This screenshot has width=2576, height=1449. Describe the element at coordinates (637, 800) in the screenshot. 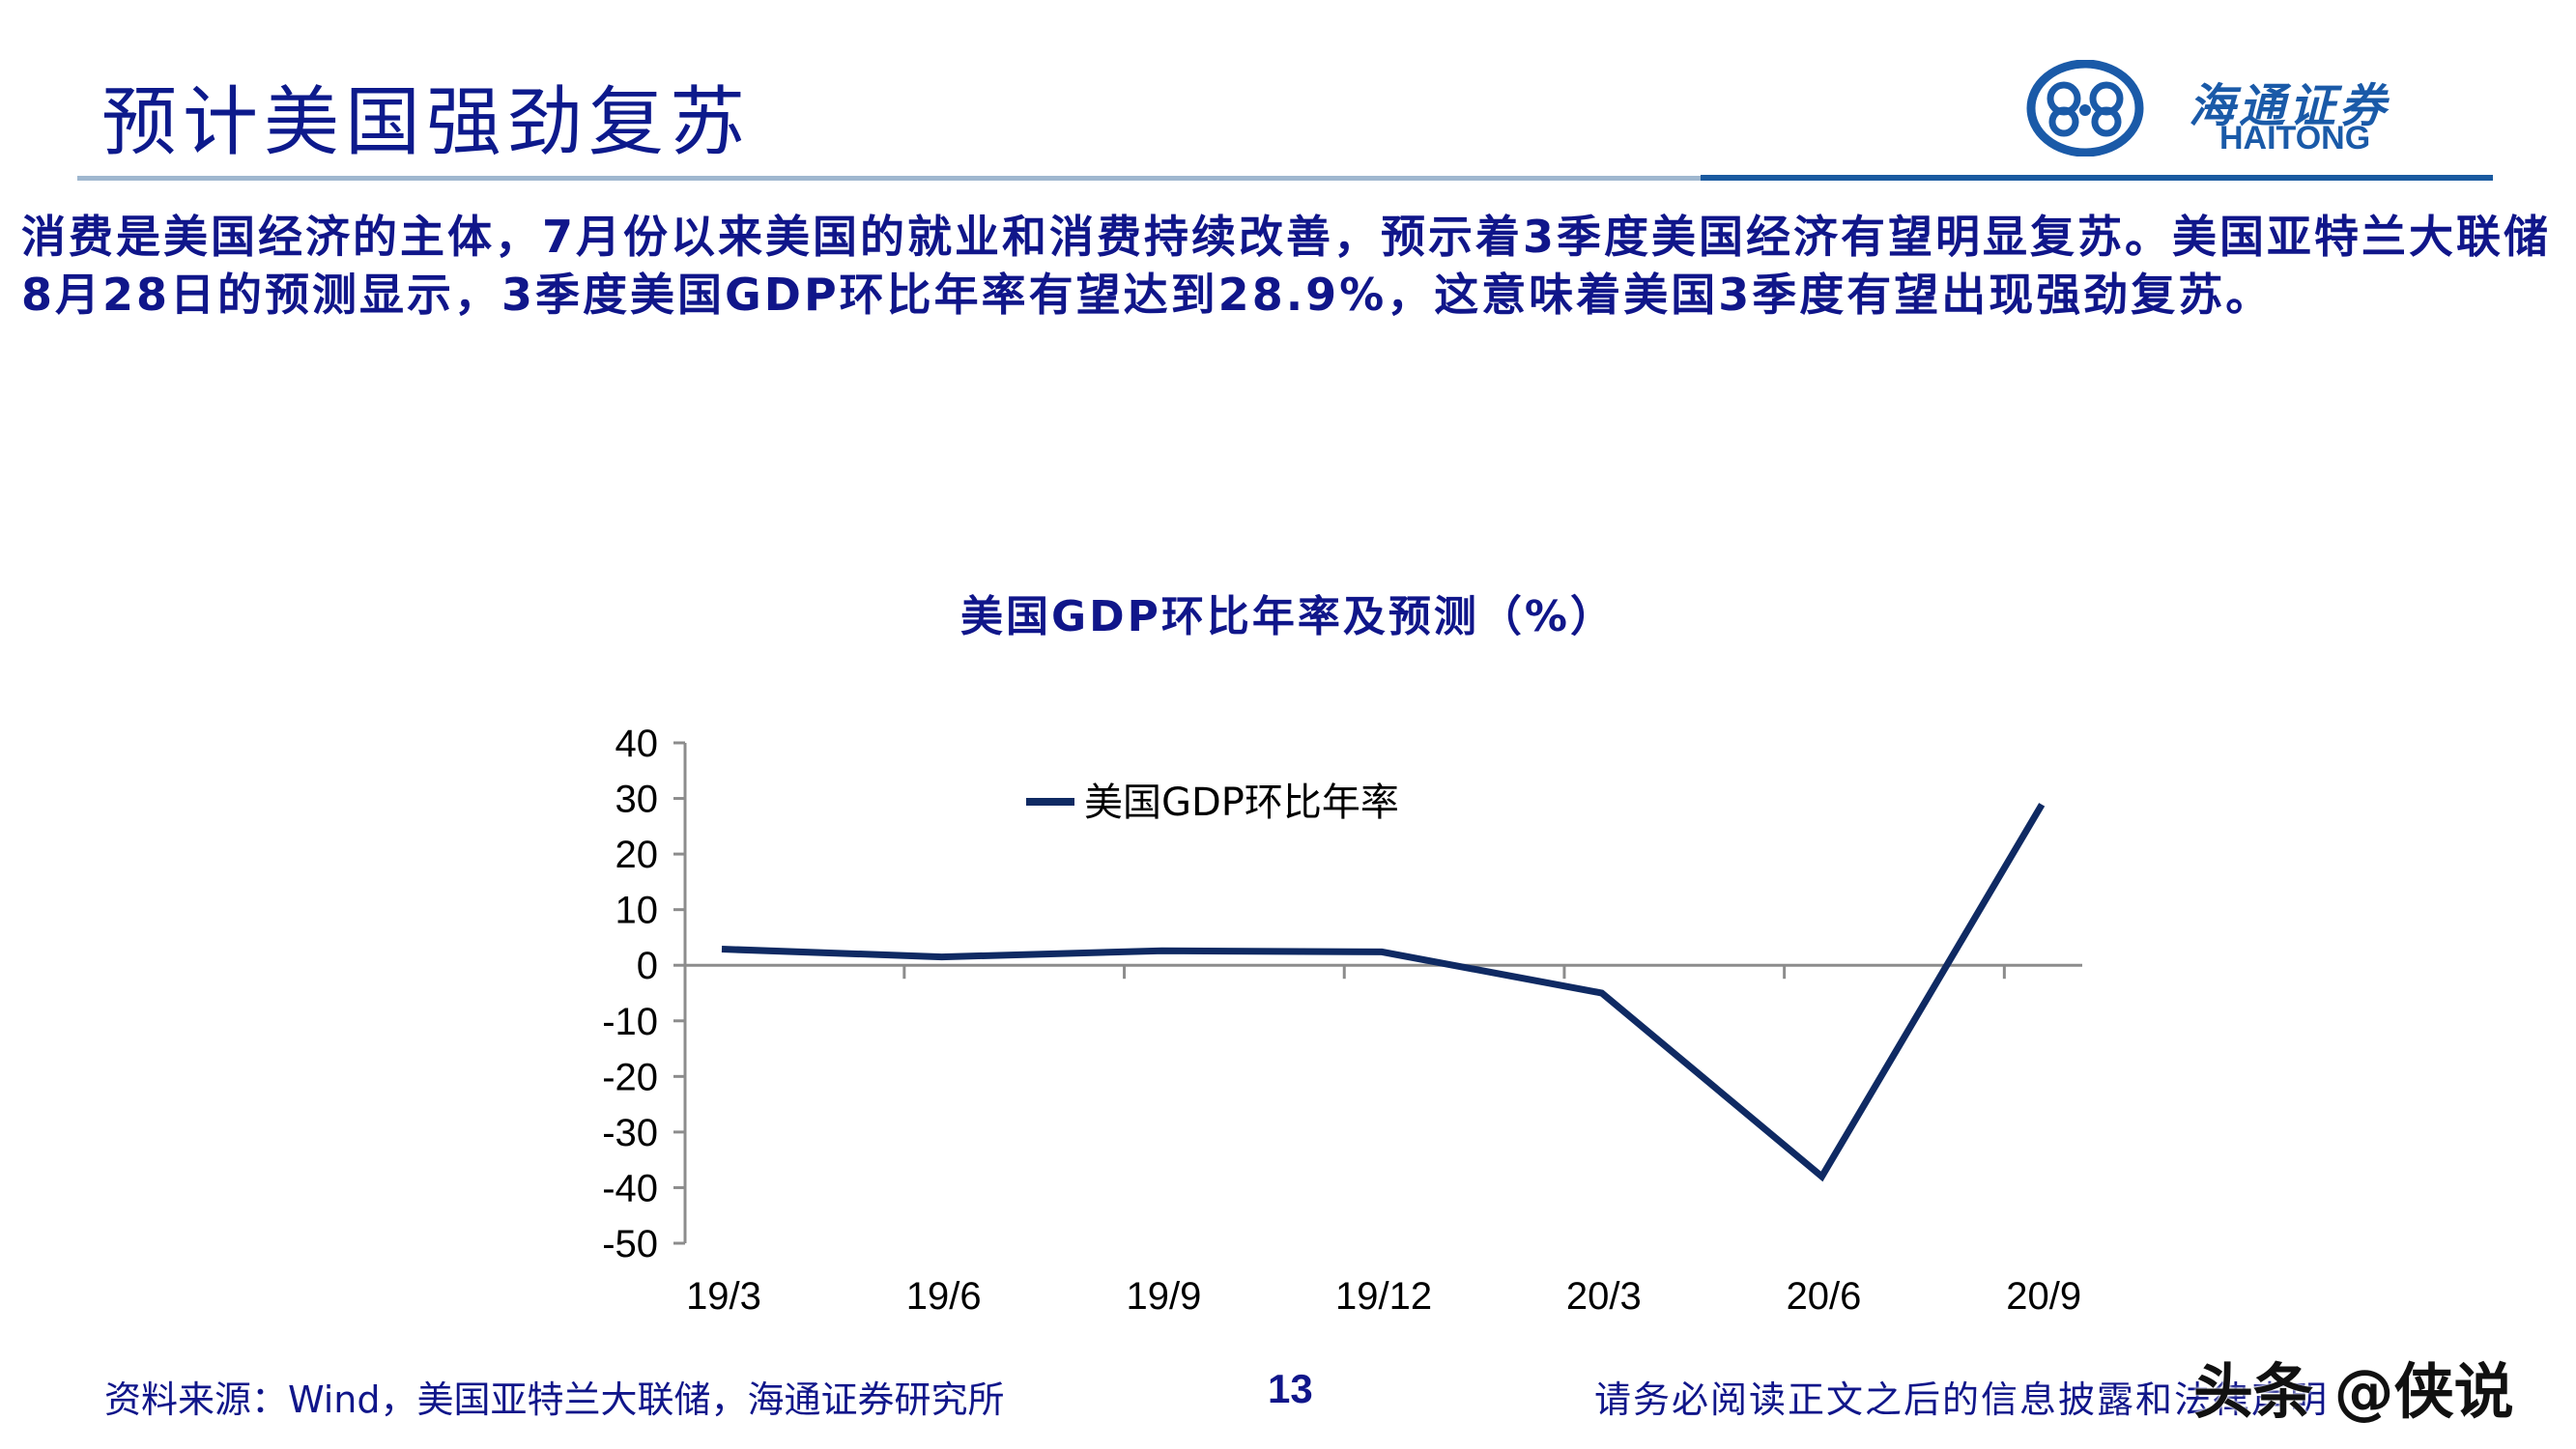

I see `y-tick-label: 30` at that location.